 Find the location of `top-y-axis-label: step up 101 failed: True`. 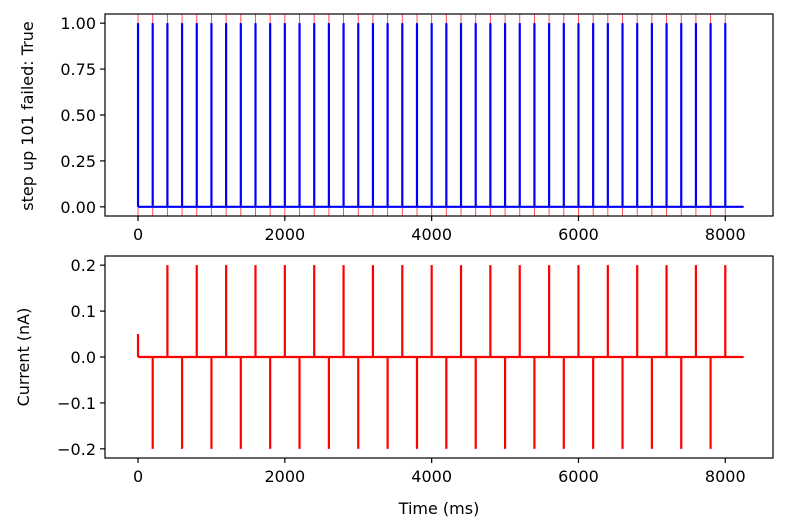

top-y-axis-label: step up 101 failed: True is located at coordinates (27, 116).